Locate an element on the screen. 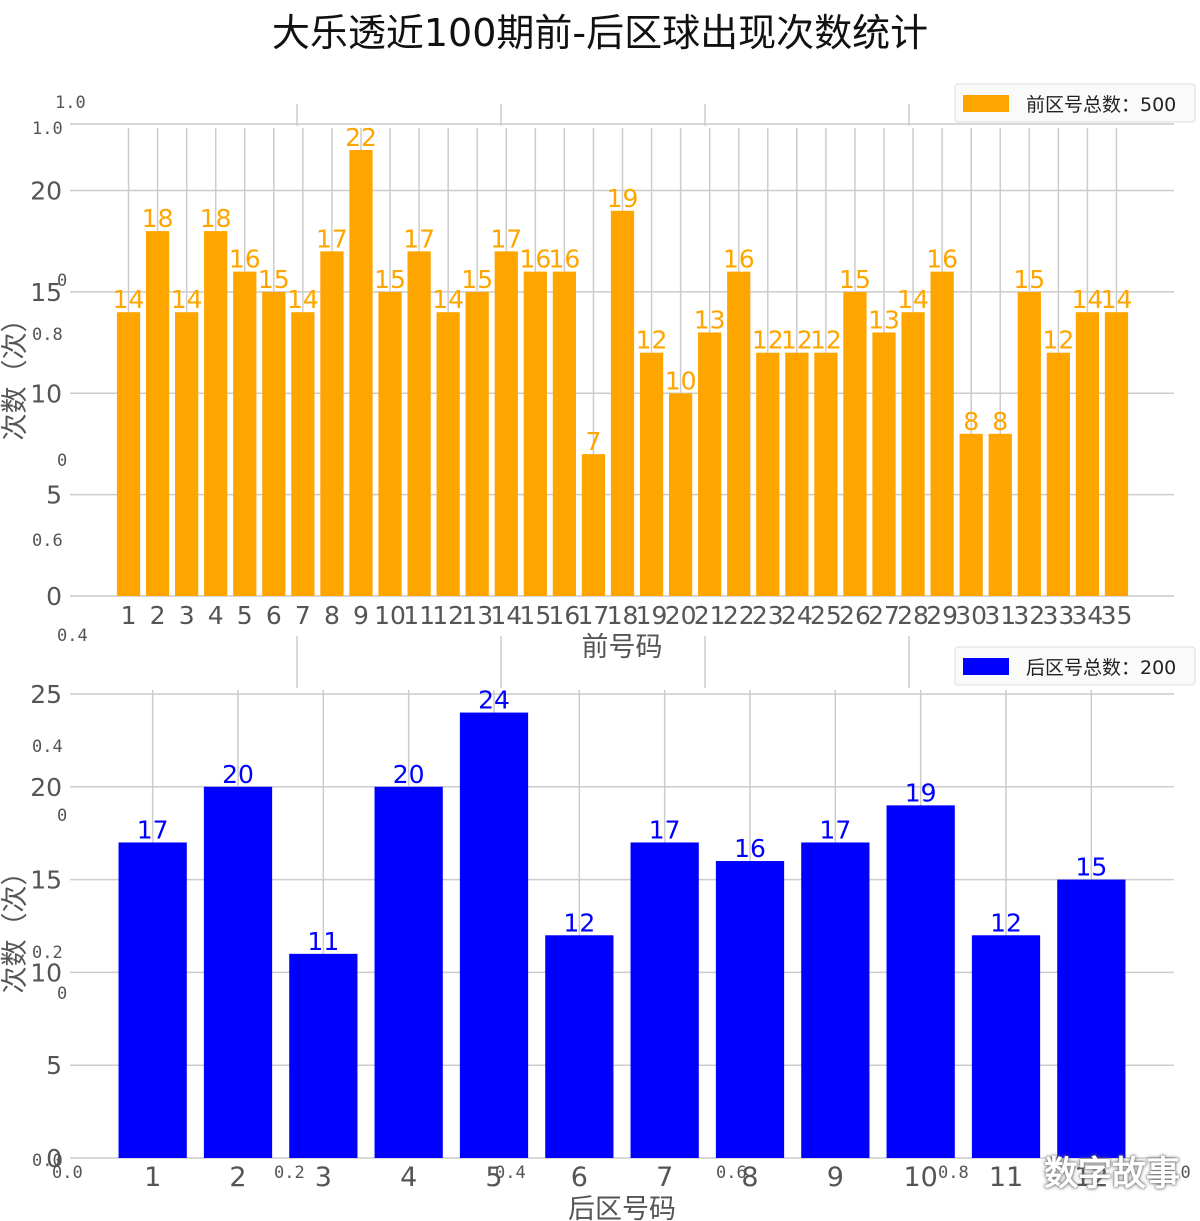 The width and height of the screenshot is (1200, 1221). front-chart-x-tick-label: 15 is located at coordinates (535, 615).